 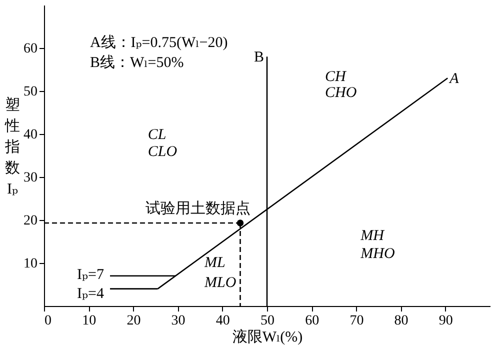 I want to click on y-axis-title: 塑性指数Iₚ, so click(x=12, y=147).